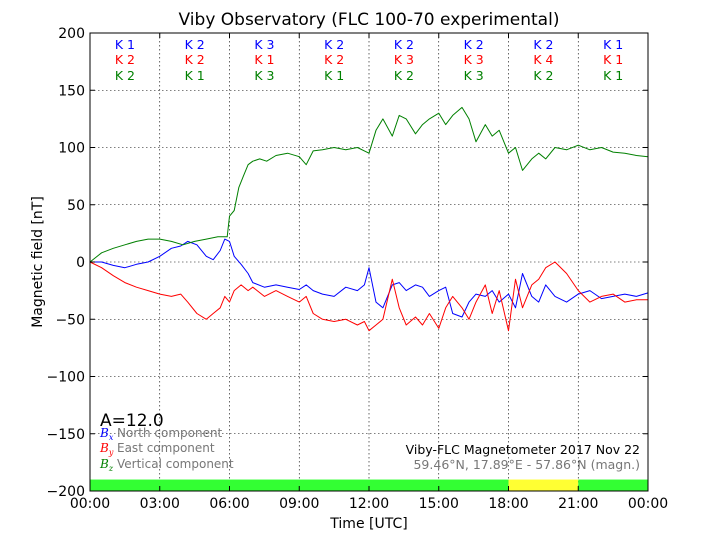 The width and height of the screenshot is (720, 545). Describe the element at coordinates (70, 320) in the screenshot. I see `y-tick-label: −50` at that location.